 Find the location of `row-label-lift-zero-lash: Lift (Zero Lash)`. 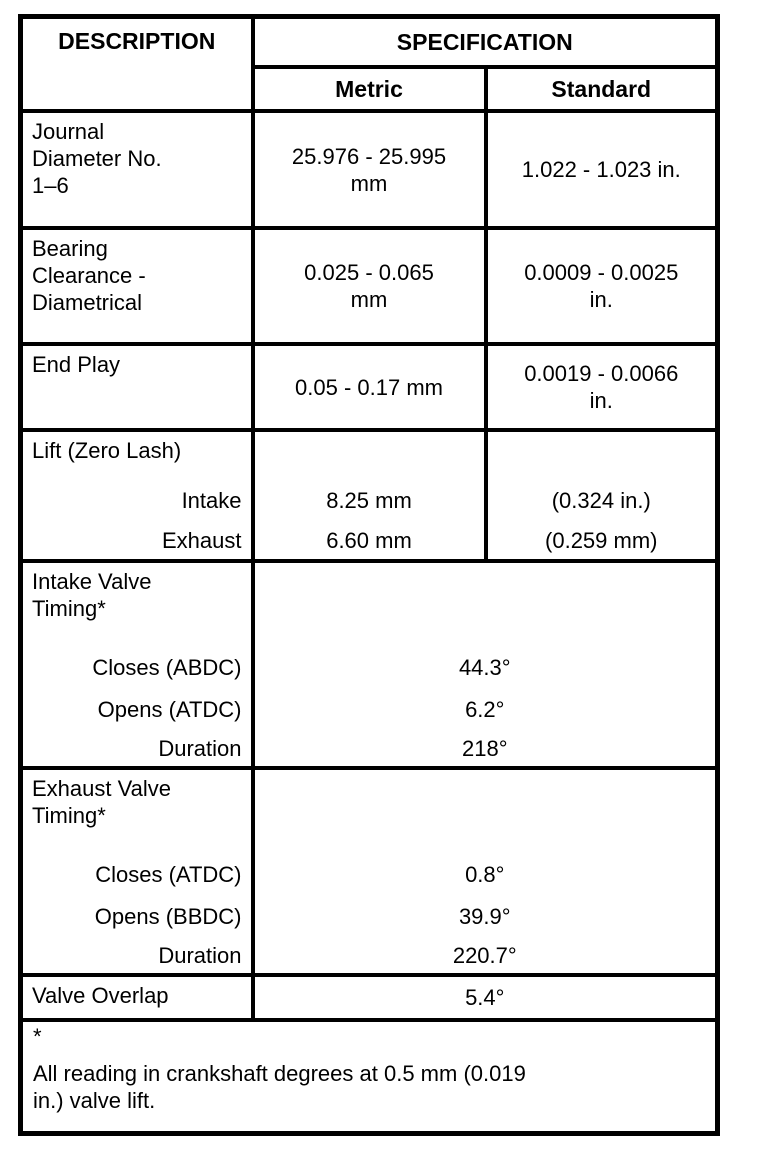

row-label-lift-zero-lash: Lift (Zero Lash) is located at coordinates (136, 453).